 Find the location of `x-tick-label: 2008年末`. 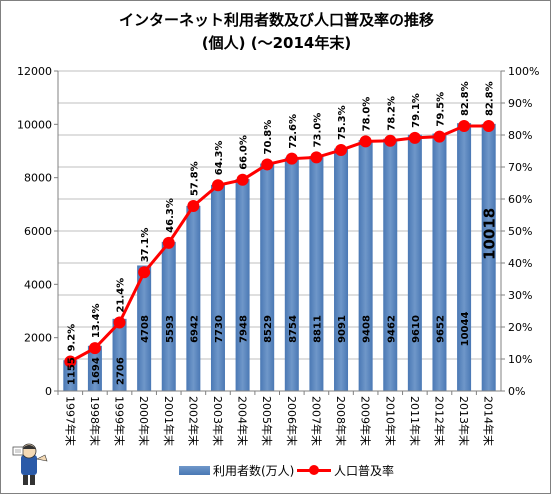

x-tick-label: 2008年末 is located at coordinates (341, 421).